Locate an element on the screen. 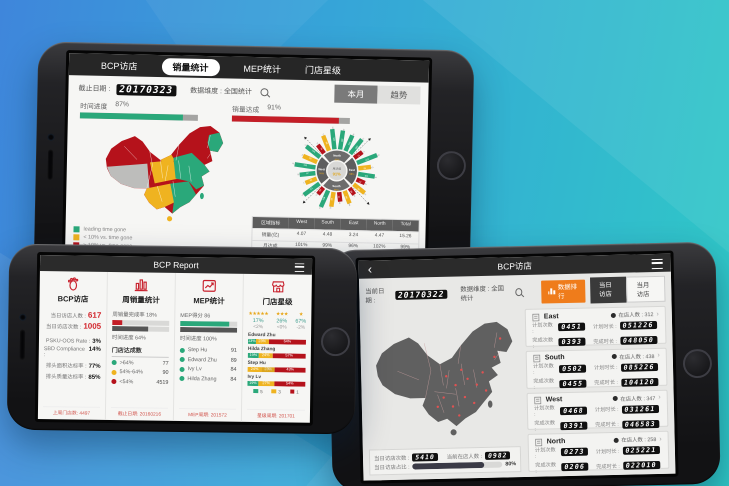  bucket-value: 90 is located at coordinates (165, 373).